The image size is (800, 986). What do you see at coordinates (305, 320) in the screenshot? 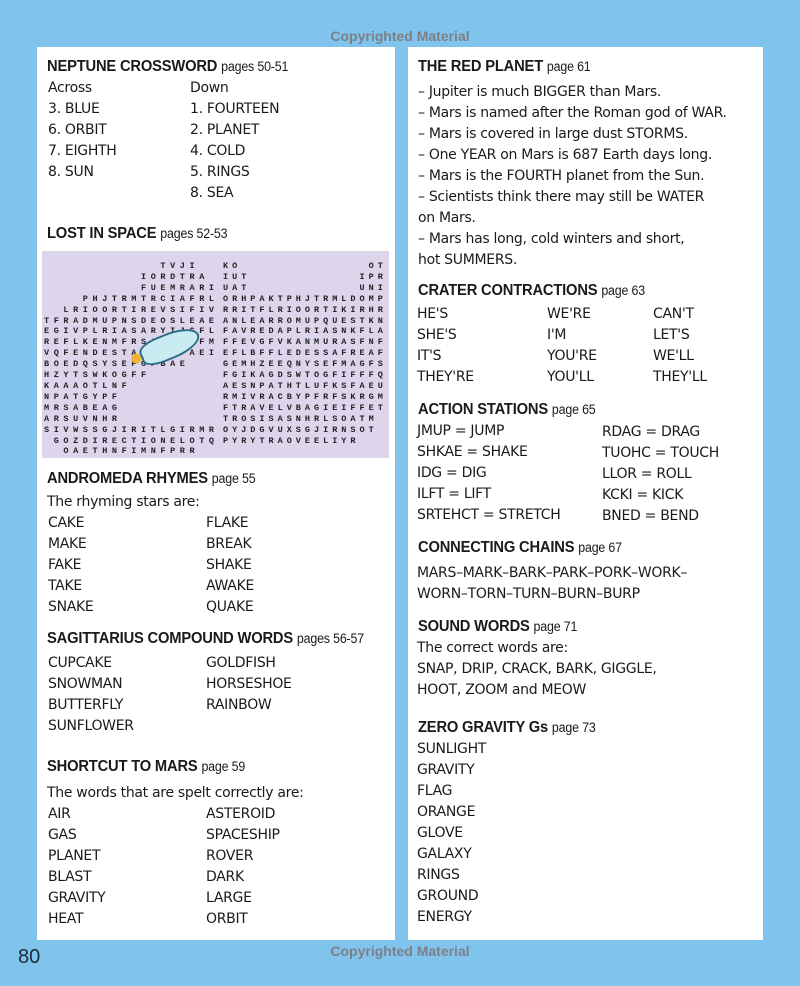
I see `grid-row: ANLEARROMUPQUESTKN` at bounding box center [305, 320].